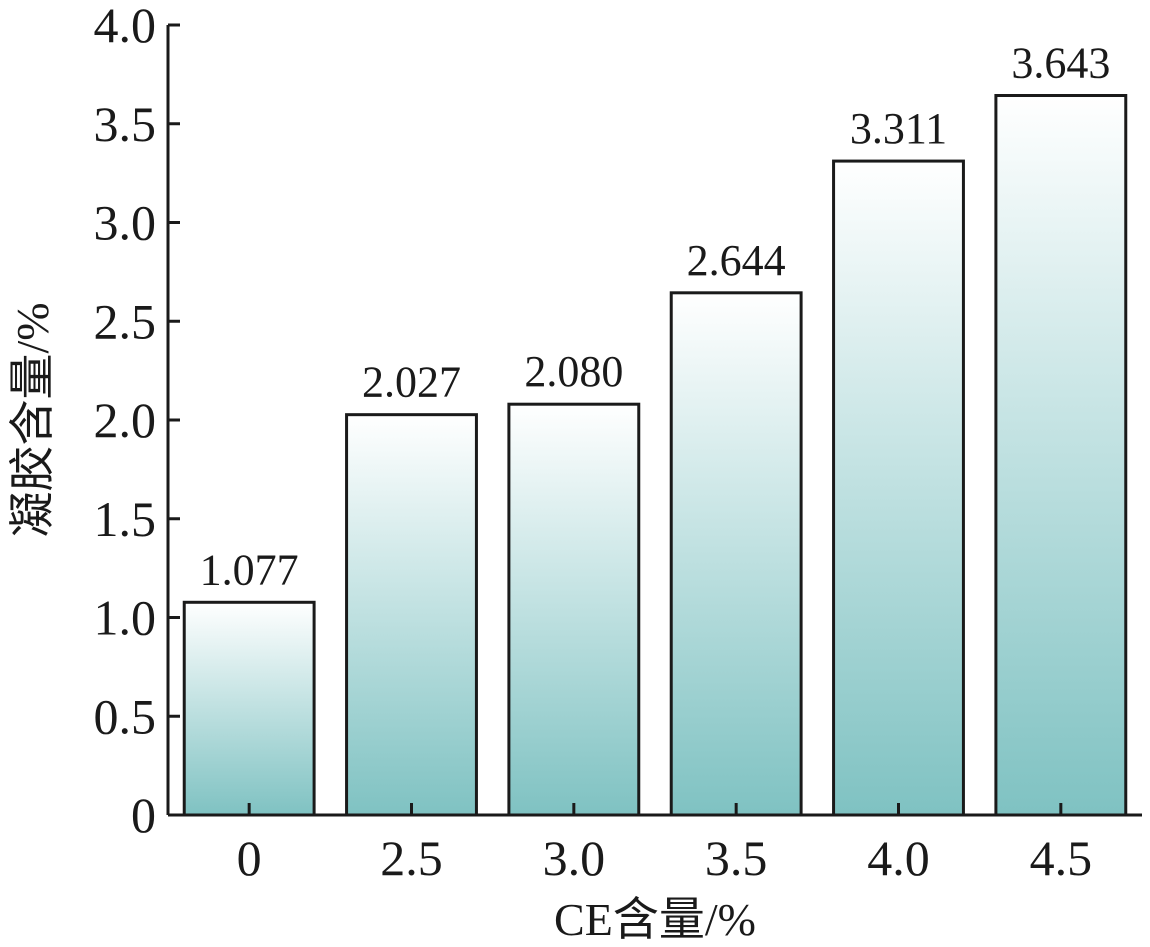 The height and width of the screenshot is (947, 1150). I want to click on x-tick-label: 0, so click(249, 858).